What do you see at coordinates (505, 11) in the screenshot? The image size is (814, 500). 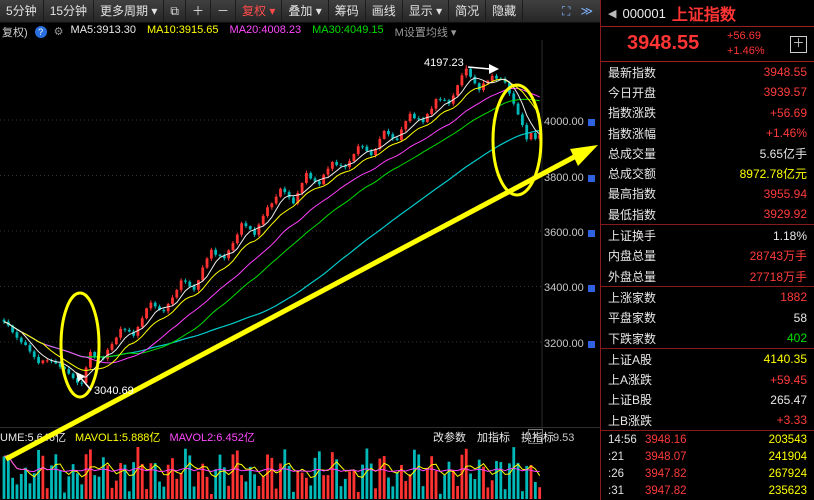 I see `toolbar-button: 隐藏` at bounding box center [505, 11].